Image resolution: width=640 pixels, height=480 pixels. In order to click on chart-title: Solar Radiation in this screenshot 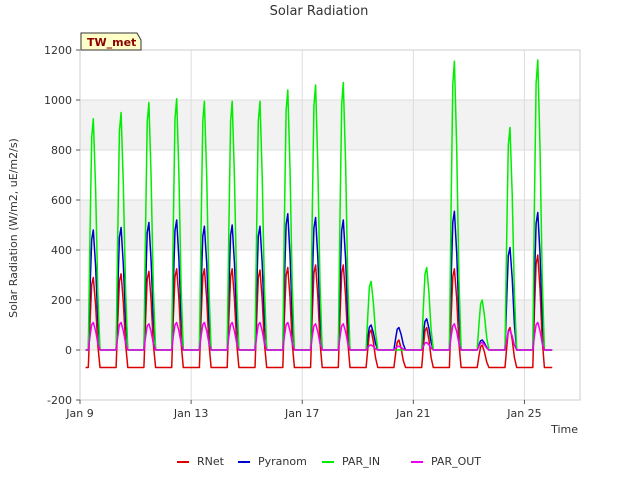, I will do `click(319, 11)`.